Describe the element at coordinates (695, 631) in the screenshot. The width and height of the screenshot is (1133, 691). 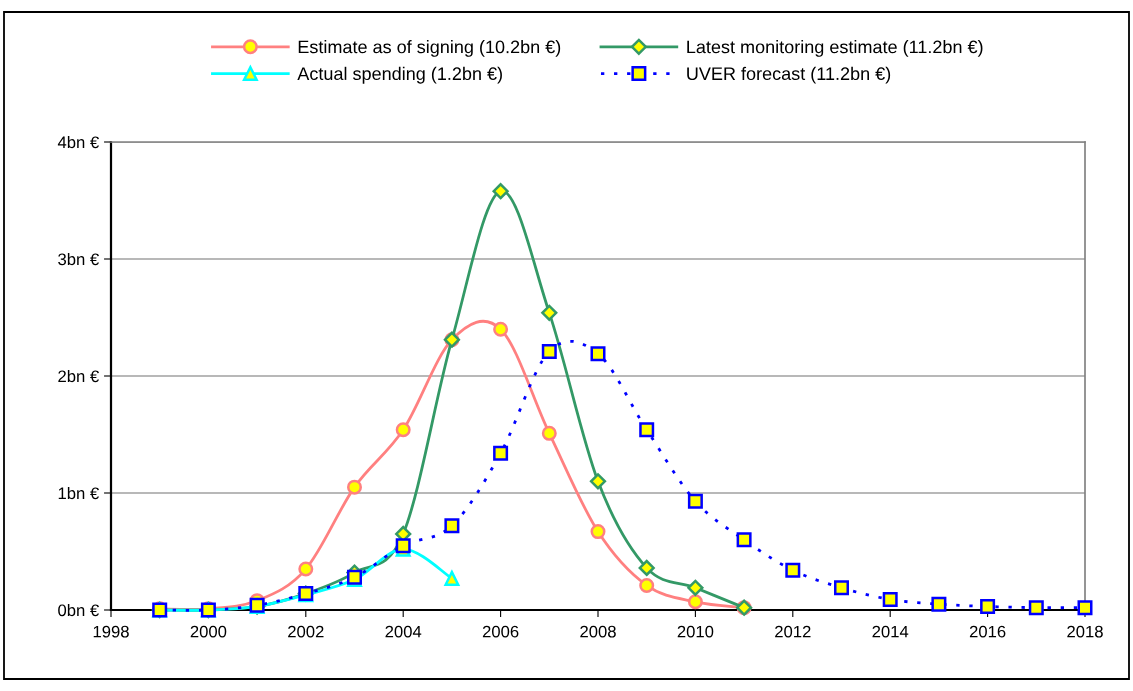
I see `x-tick-label: 2010` at that location.